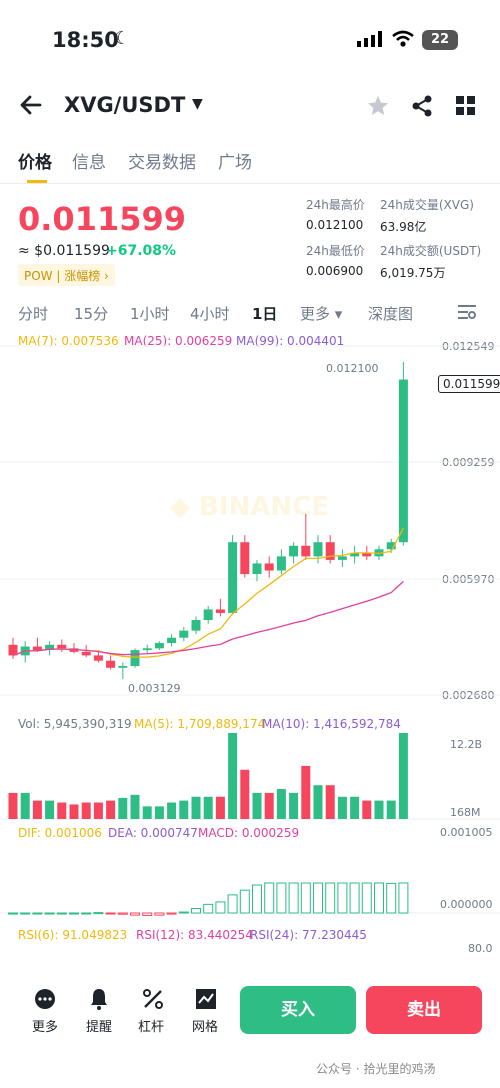 The image size is (500, 1088). Describe the element at coordinates (369, 39) in the screenshot. I see `signal-icon` at that location.